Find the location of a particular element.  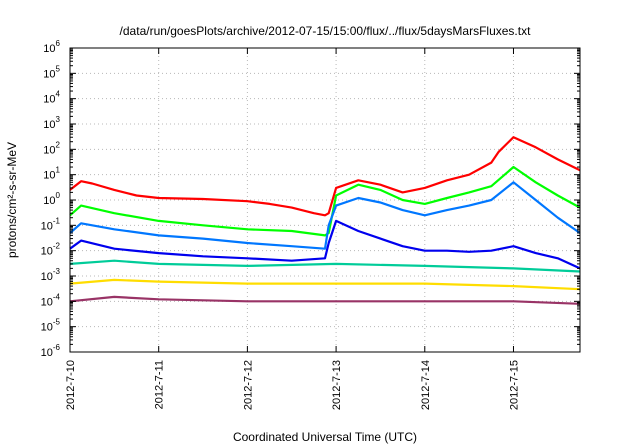

y-tick-label: 10⁻⁶ is located at coordinates (51, 351).